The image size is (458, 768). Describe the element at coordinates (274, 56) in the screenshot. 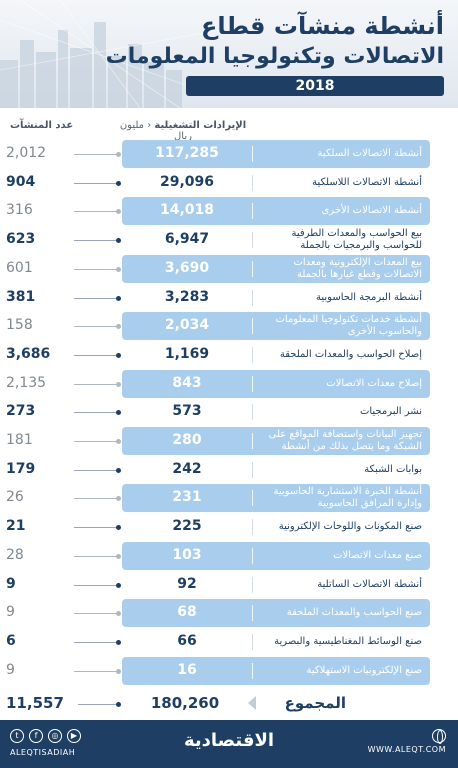

I see `page-title-line2: الاتصالات وتكنولوجيا المعلومات` at that location.